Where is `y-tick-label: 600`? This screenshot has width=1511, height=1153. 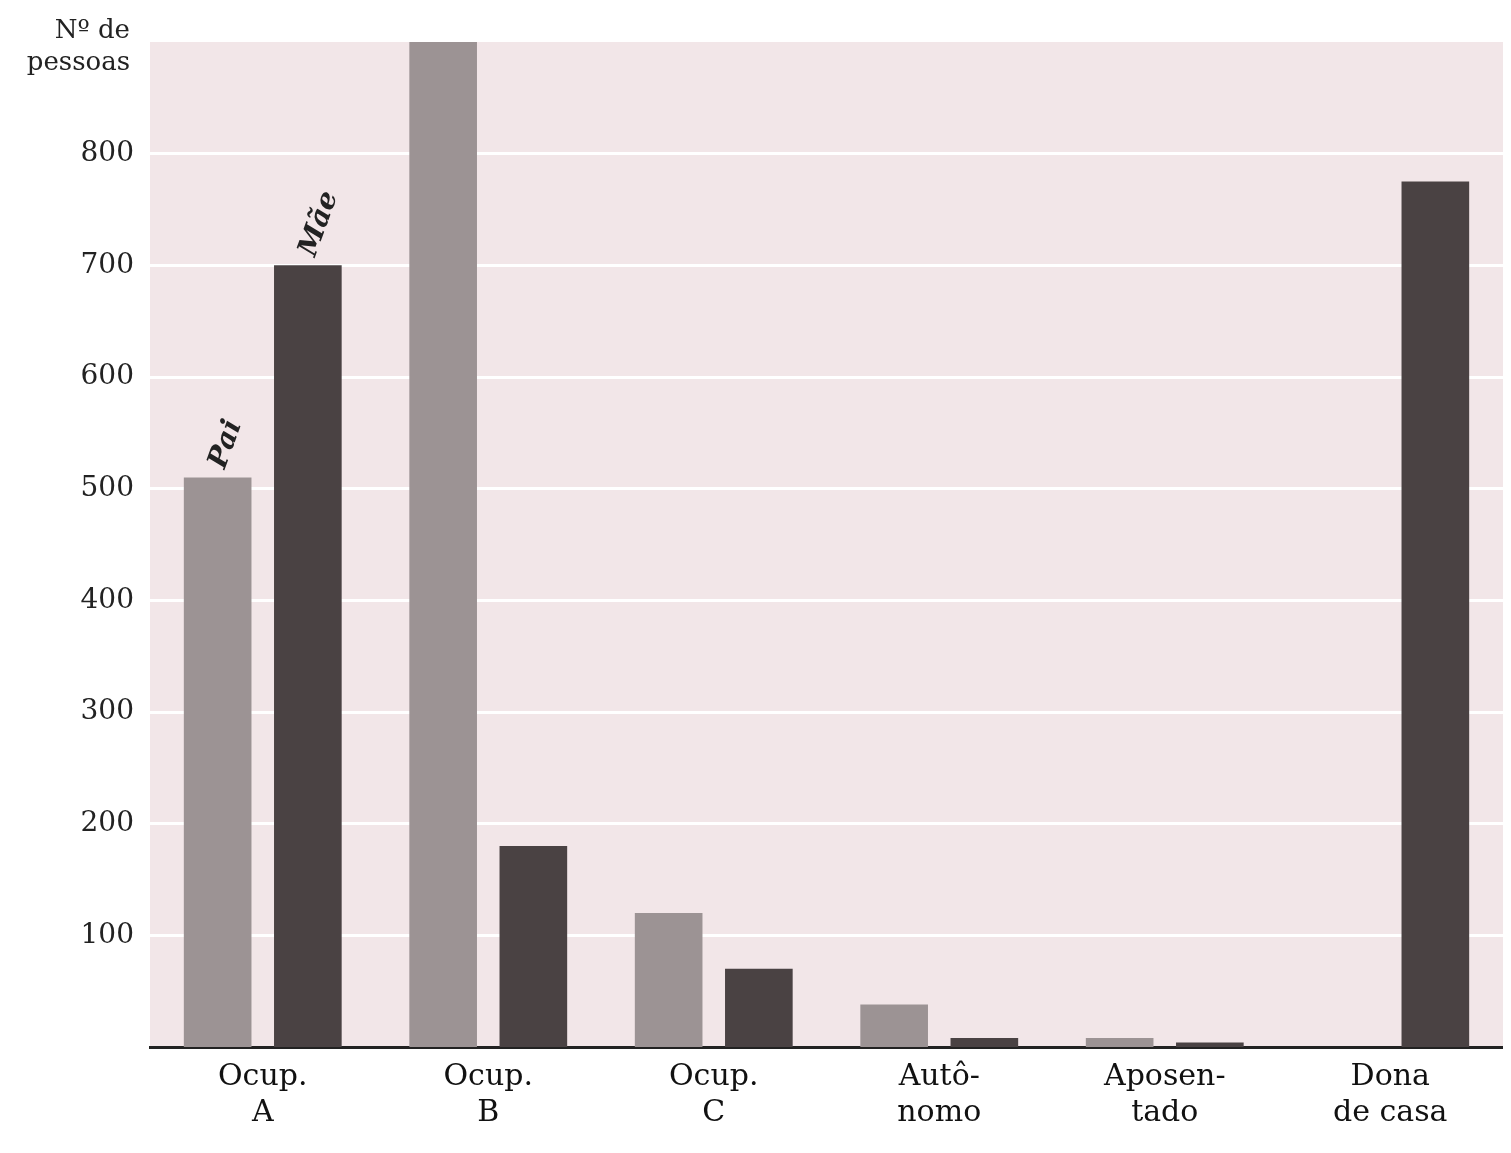 y-tick-label: 600 is located at coordinates (107, 375).